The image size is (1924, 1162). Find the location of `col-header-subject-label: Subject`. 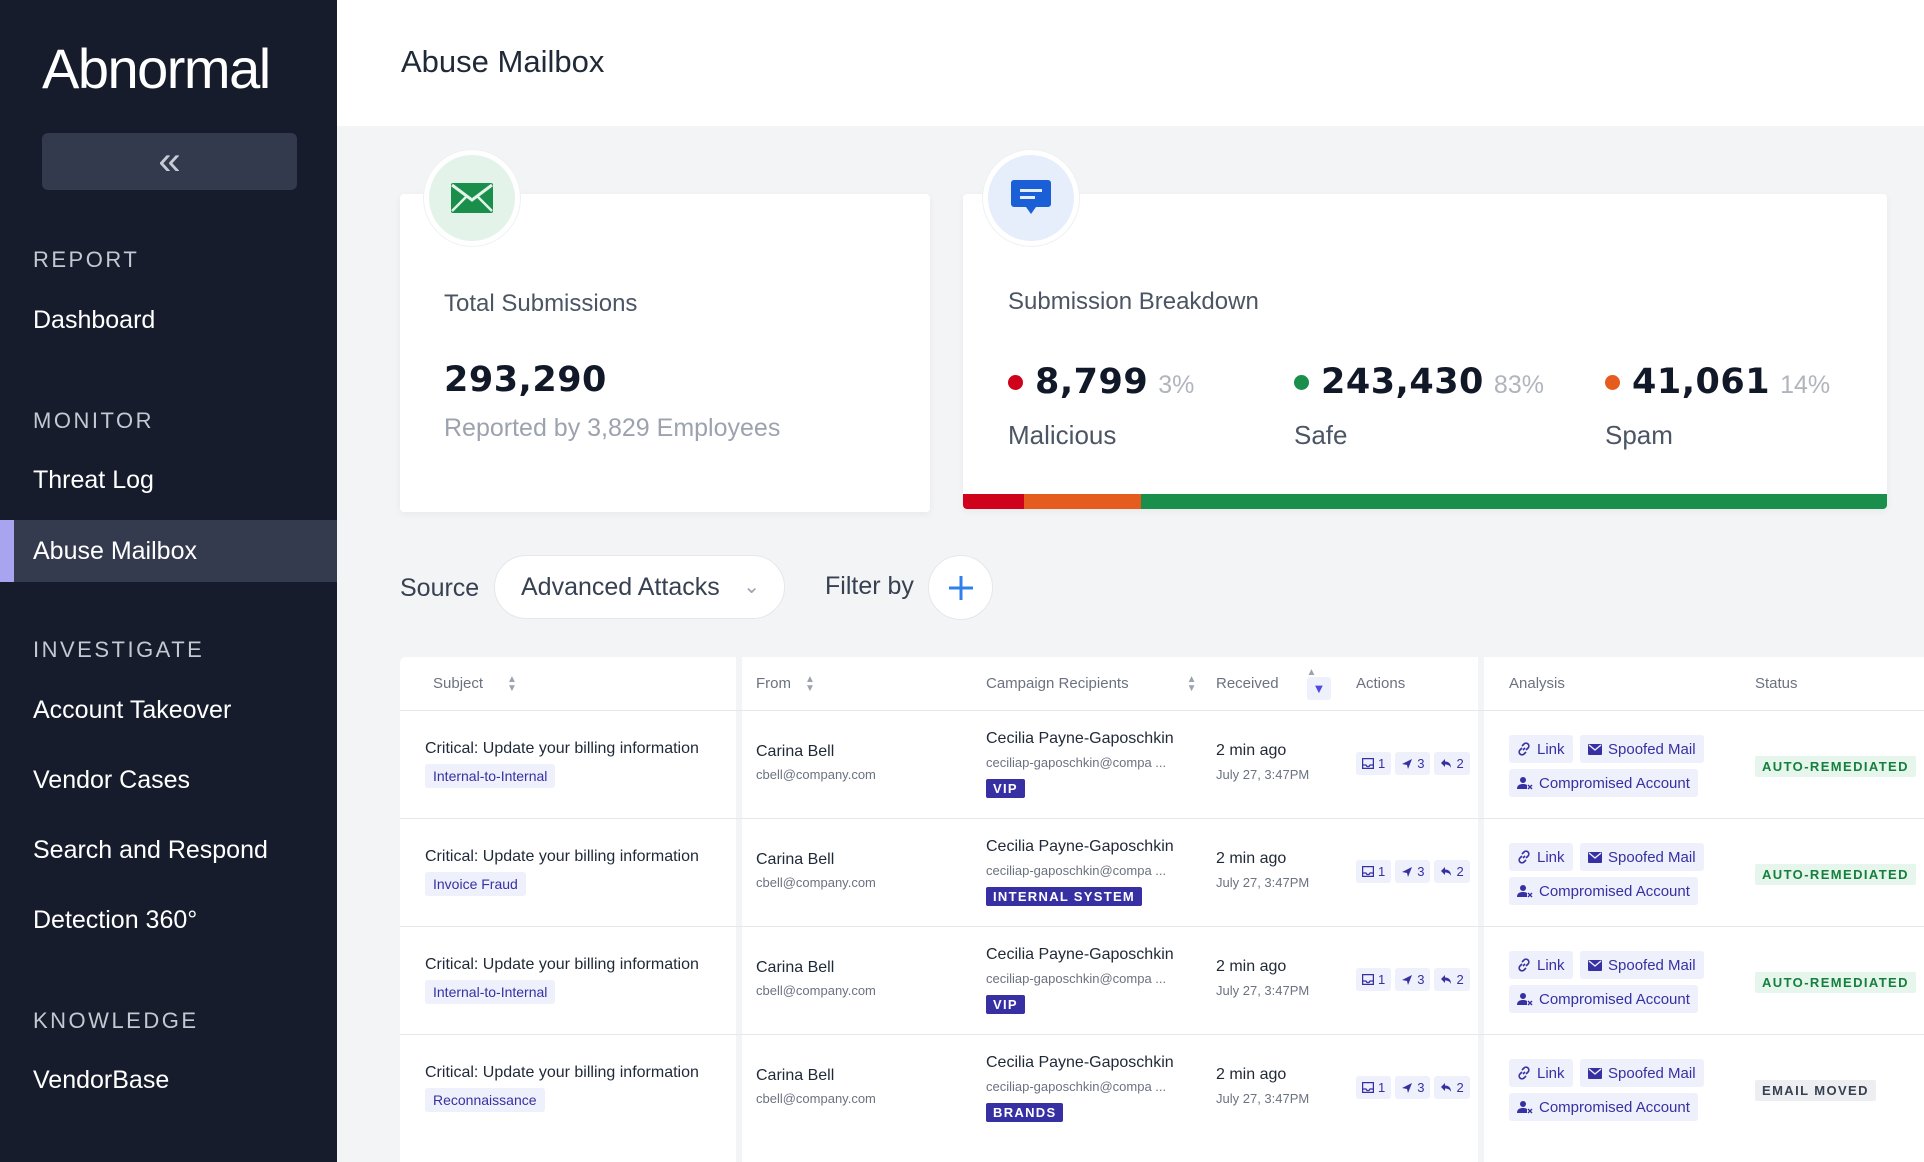

col-header-subject-label: Subject is located at coordinates (458, 683).